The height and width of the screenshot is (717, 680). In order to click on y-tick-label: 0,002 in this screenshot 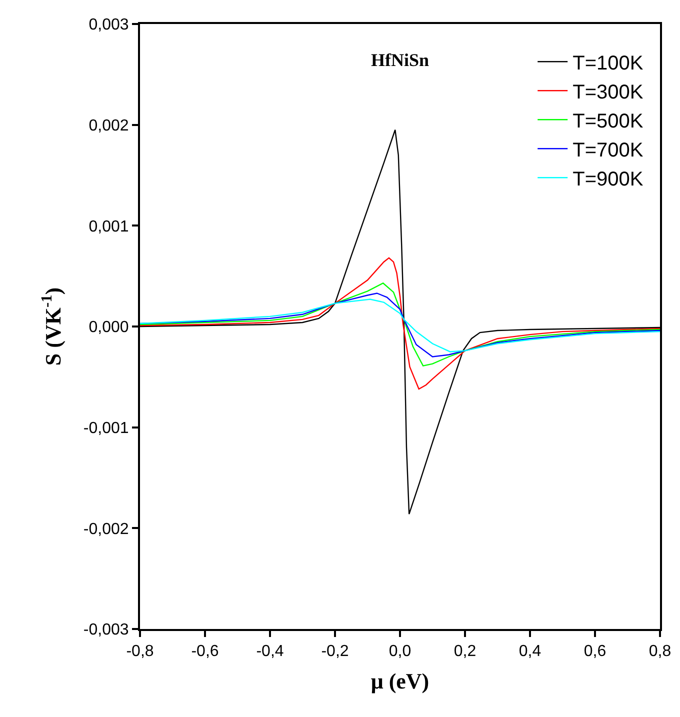, I will do `click(108, 125)`.